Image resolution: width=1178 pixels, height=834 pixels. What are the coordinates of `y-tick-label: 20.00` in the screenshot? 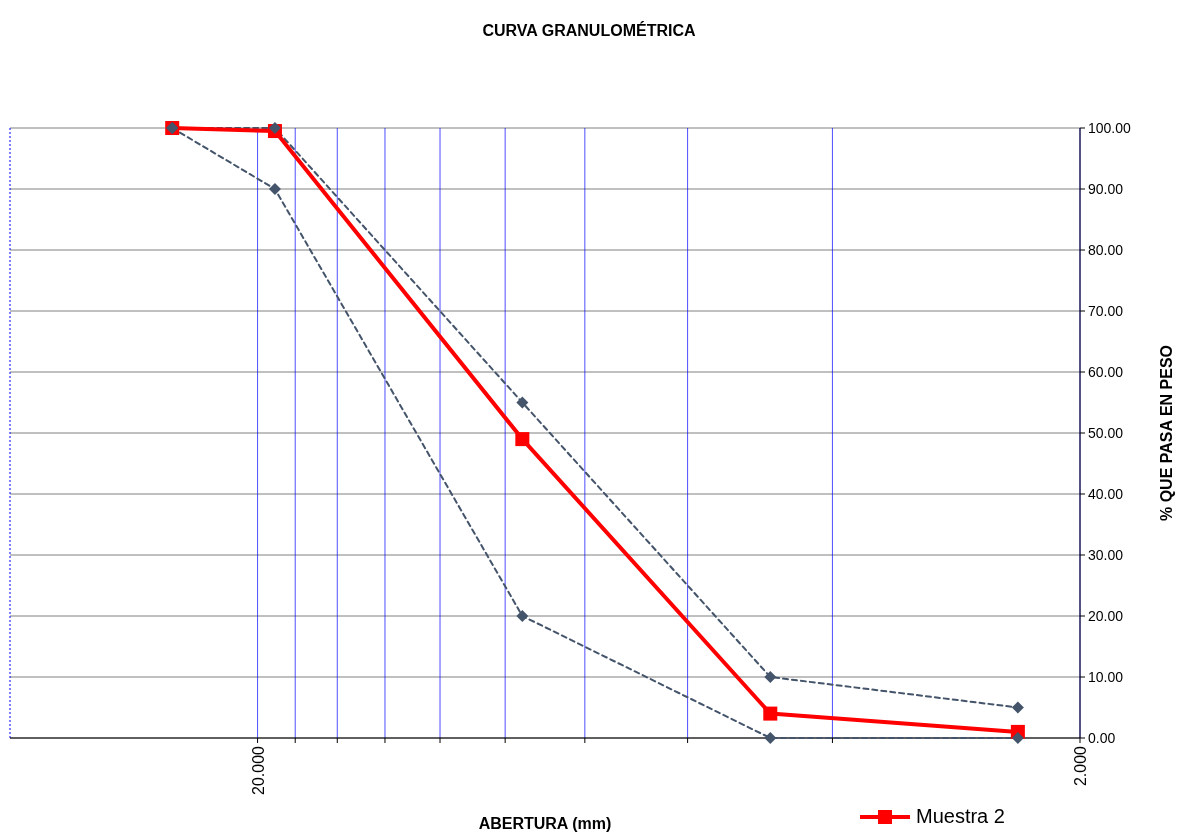 It's located at (1106, 616).